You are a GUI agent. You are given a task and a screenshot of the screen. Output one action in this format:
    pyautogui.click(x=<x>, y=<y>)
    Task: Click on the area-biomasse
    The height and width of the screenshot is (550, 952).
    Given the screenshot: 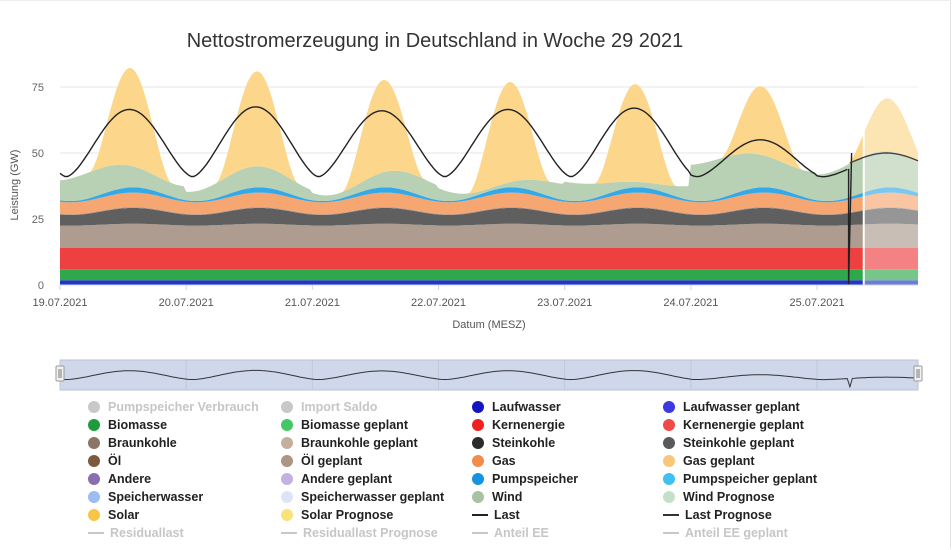 What is the action you would take?
    pyautogui.click(x=489, y=275)
    